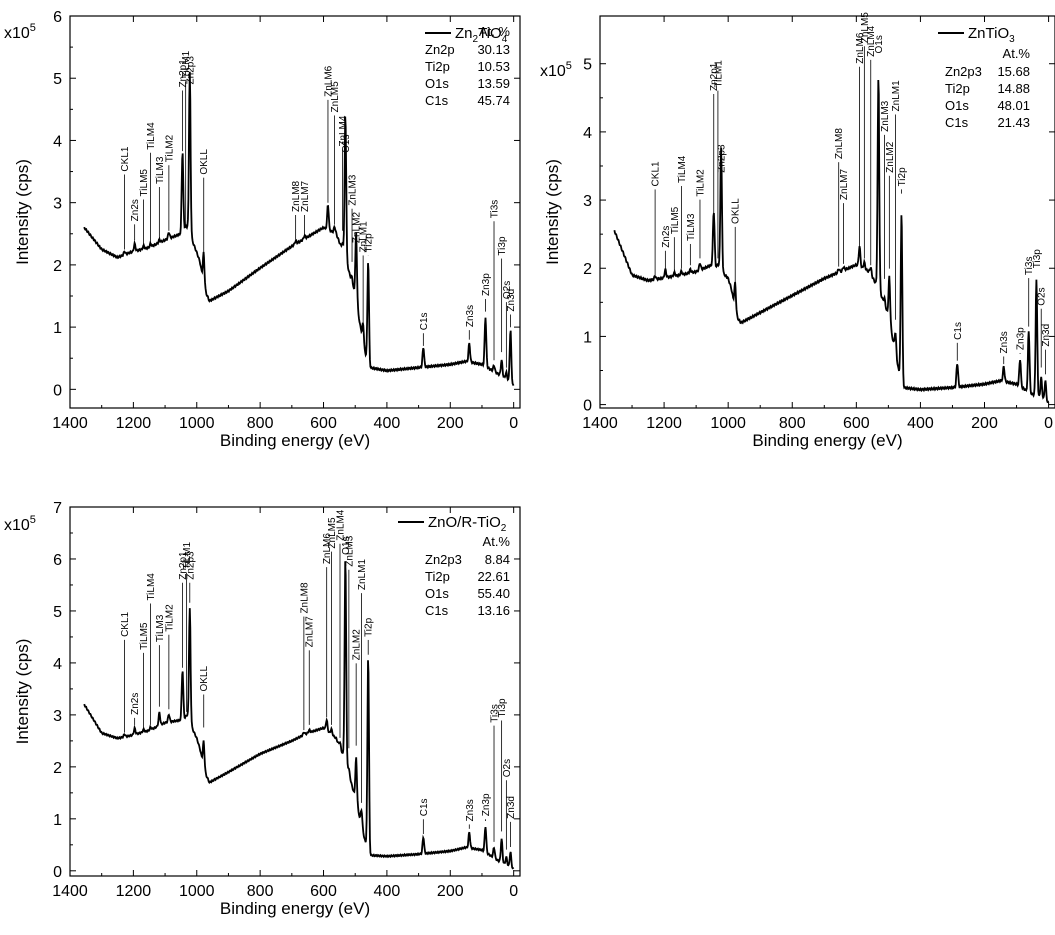 Image resolution: width=1055 pixels, height=935 pixels. I want to click on y-tick-label: 4, so click(57, 664).